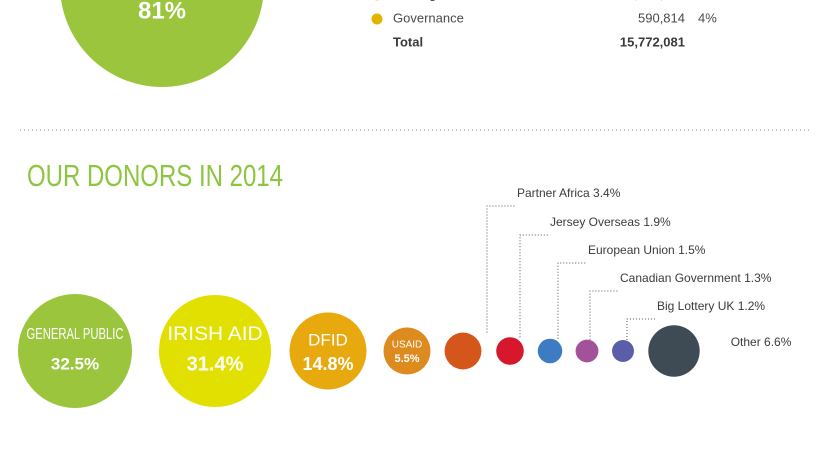 Image resolution: width=826 pixels, height=462 pixels. What do you see at coordinates (75, 363) in the screenshot?
I see `bubble-value: 32.5%` at bounding box center [75, 363].